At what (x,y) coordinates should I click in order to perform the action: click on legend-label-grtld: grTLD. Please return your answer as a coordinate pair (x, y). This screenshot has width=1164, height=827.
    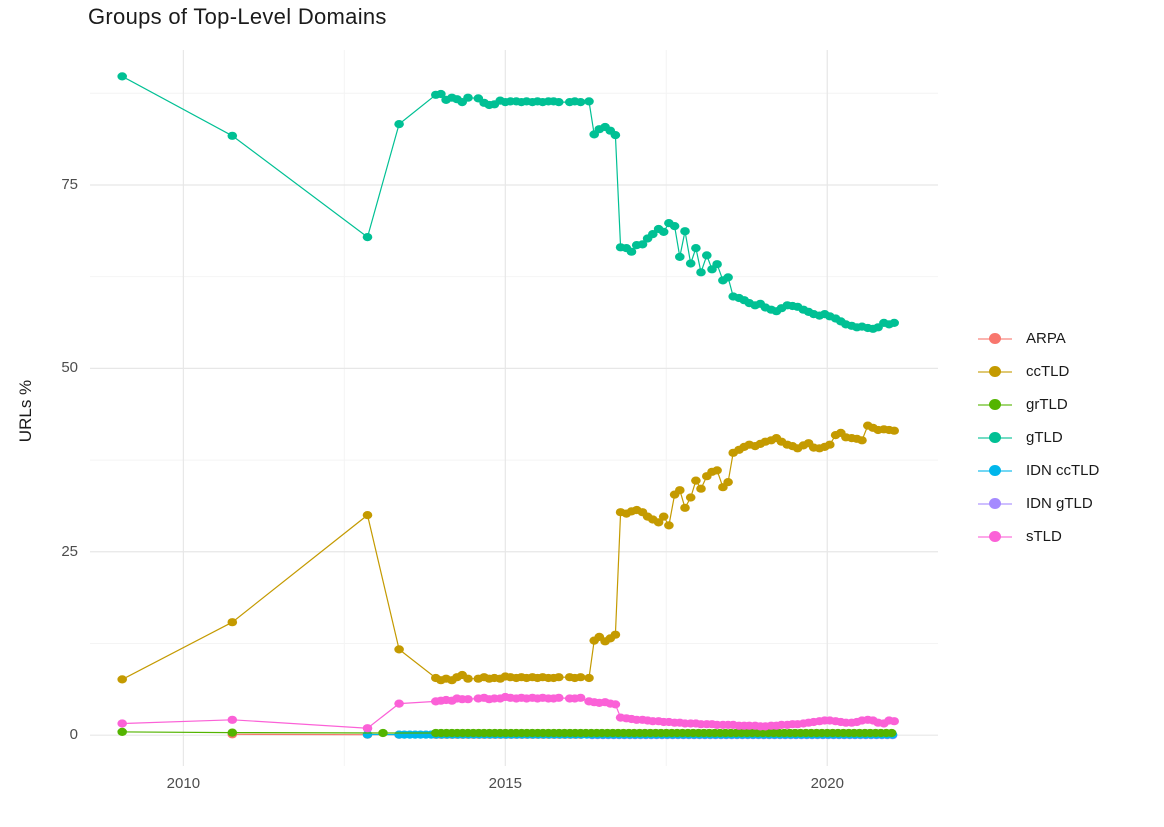
    Looking at the image, I should click on (1047, 404).